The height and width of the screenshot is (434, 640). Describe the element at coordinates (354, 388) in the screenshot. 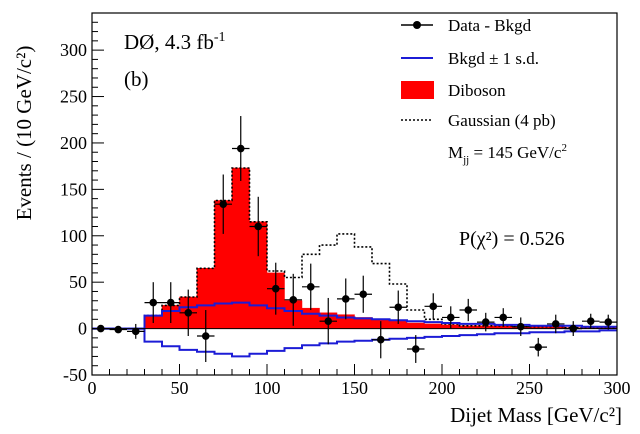

I see `x-tick-label: 150` at that location.